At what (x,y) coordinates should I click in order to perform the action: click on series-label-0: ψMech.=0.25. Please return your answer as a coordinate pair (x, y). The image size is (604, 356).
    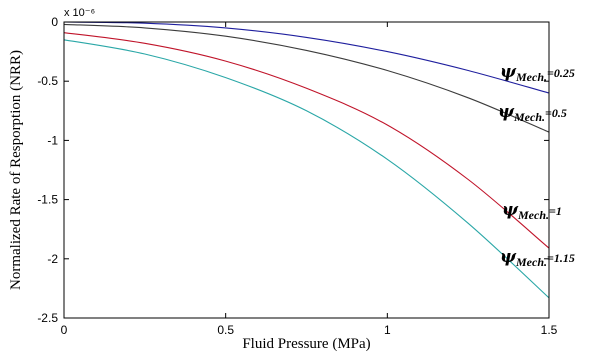
    Looking at the image, I should click on (537, 73).